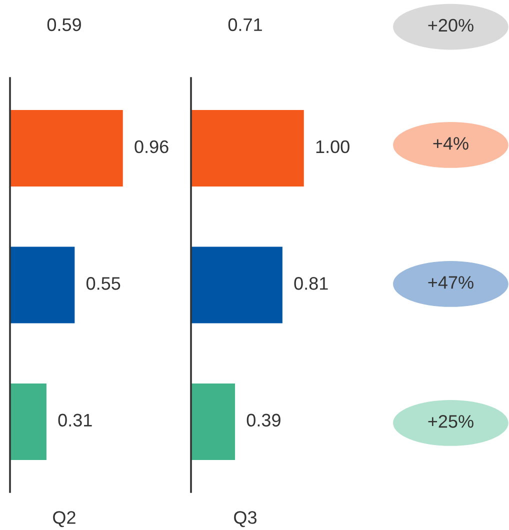 Image resolution: width=509 pixels, height=530 pixels. I want to click on x-axis-title: Q2, so click(64, 519).